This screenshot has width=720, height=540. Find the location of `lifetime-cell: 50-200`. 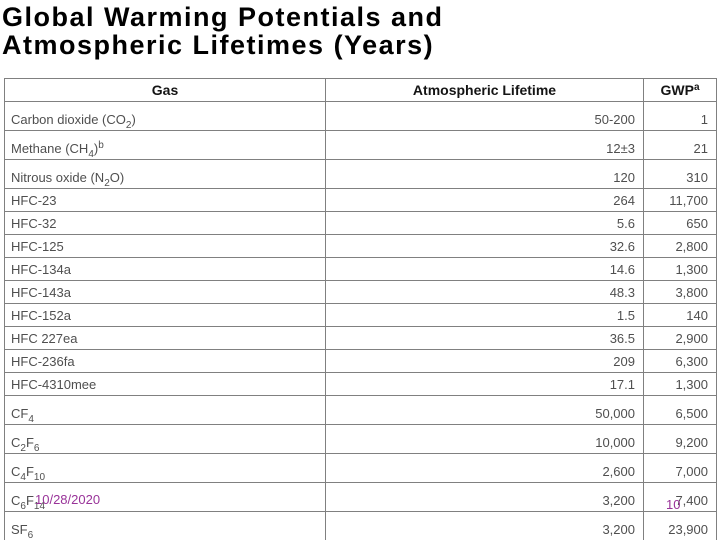

lifetime-cell: 50-200 is located at coordinates (484, 116).